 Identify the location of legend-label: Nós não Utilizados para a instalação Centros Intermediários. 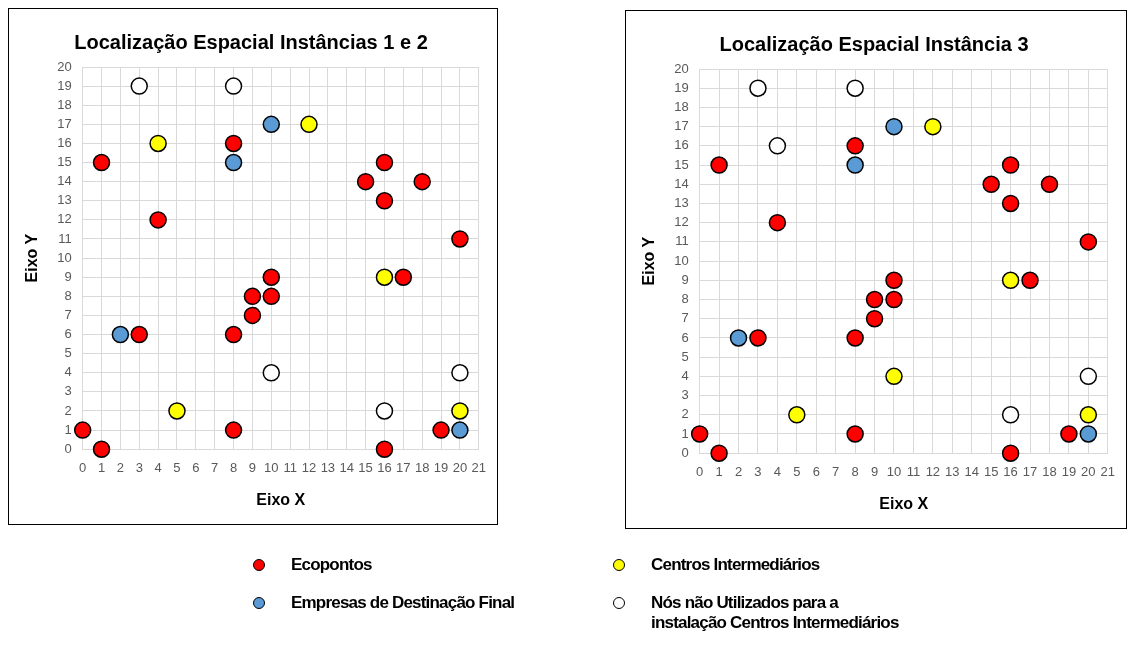
(775, 613).